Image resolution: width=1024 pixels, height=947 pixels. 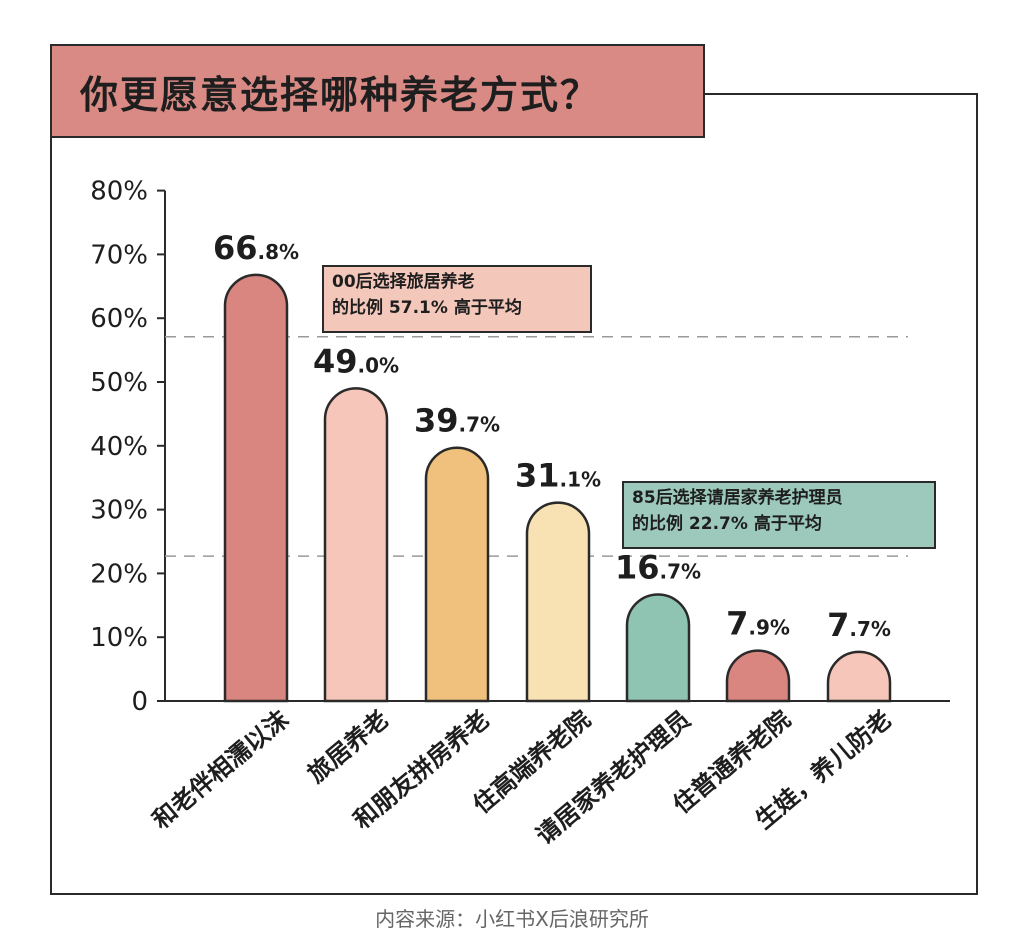 I want to click on y-tick-label: 20%, so click(x=119, y=574).